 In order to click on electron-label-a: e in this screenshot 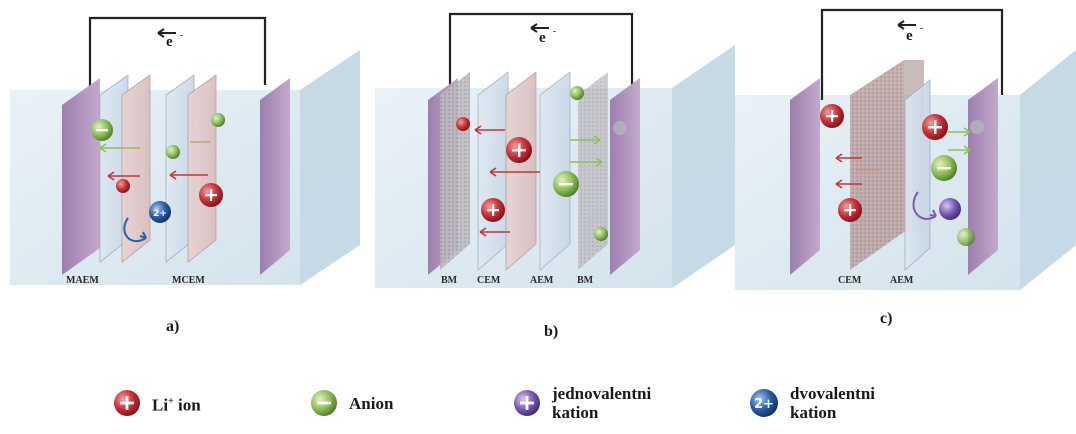, I will do `click(169, 42)`.